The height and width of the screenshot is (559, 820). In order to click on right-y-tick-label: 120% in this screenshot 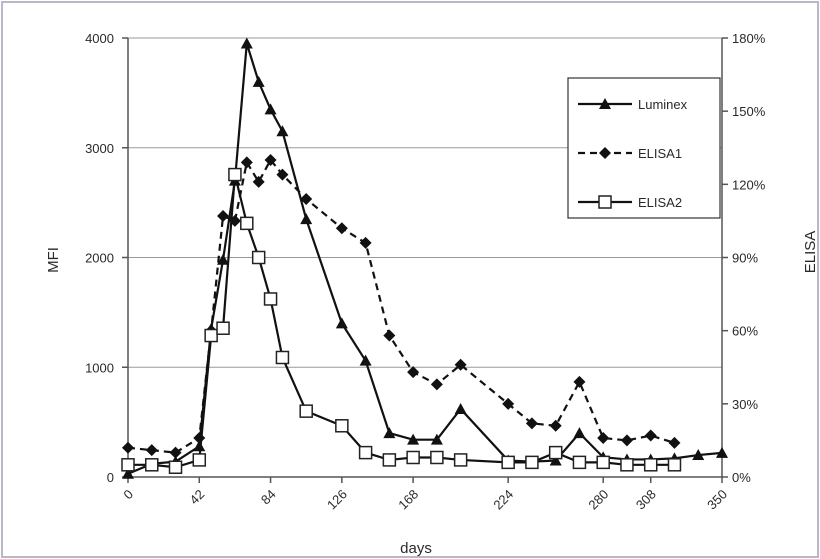, I will do `click(749, 184)`.